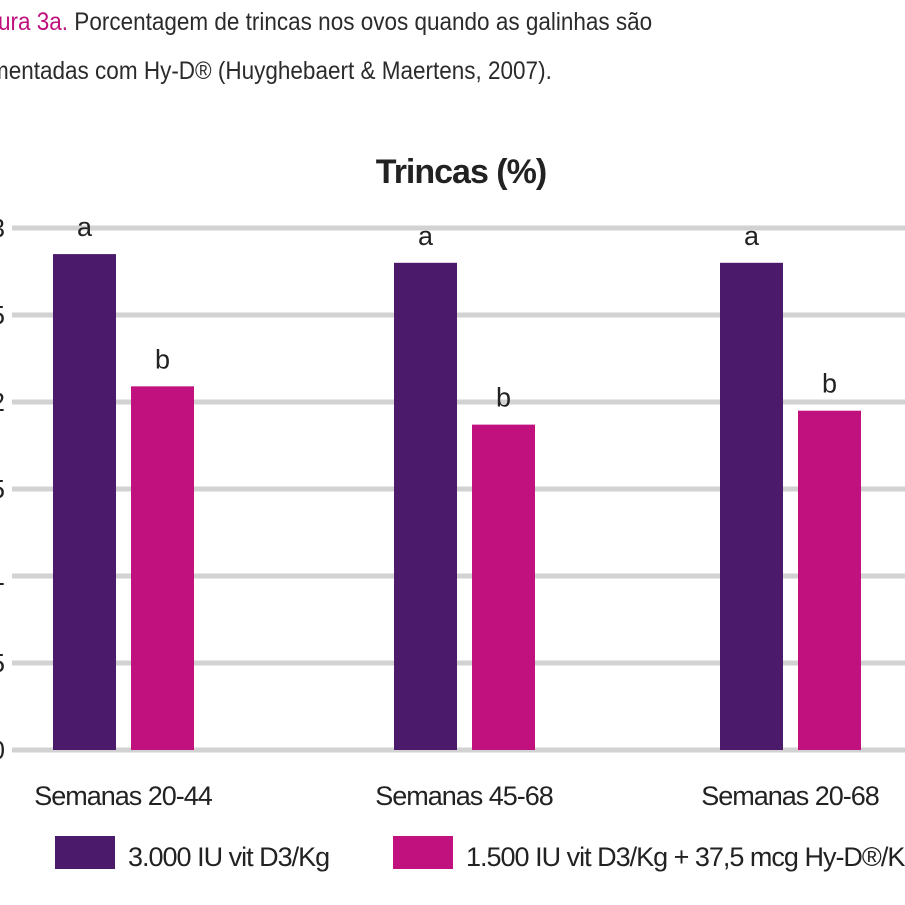 This screenshot has width=905, height=905. I want to click on x-category-label: Semanas 20-44, so click(123, 796).